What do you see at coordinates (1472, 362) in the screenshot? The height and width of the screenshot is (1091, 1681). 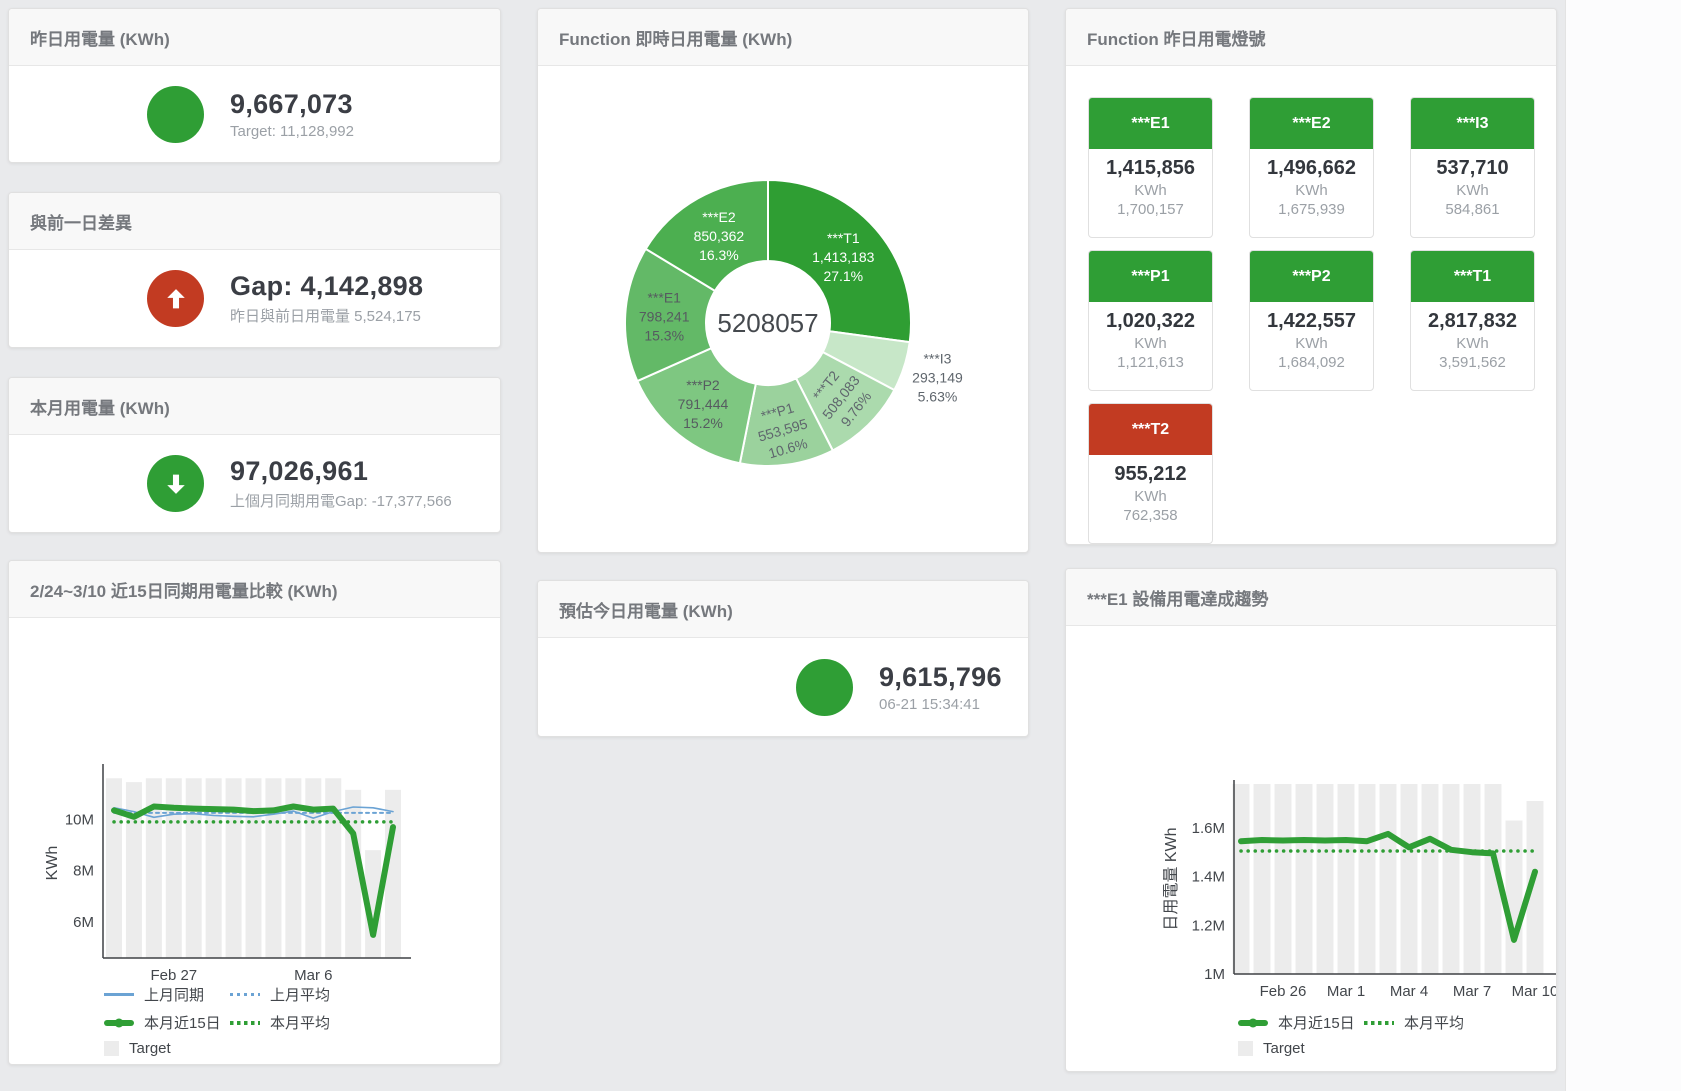 I see `tile-target: 3,591,562` at bounding box center [1472, 362].